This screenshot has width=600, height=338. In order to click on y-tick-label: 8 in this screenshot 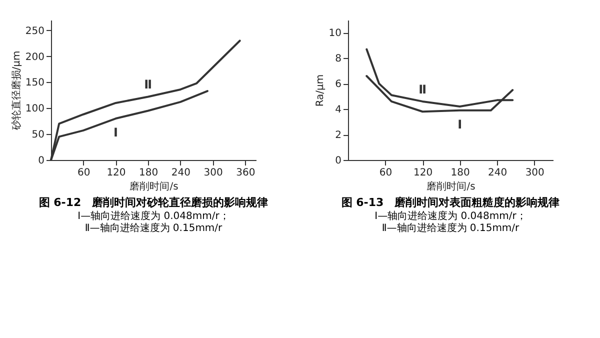, I will do `click(338, 59)`.